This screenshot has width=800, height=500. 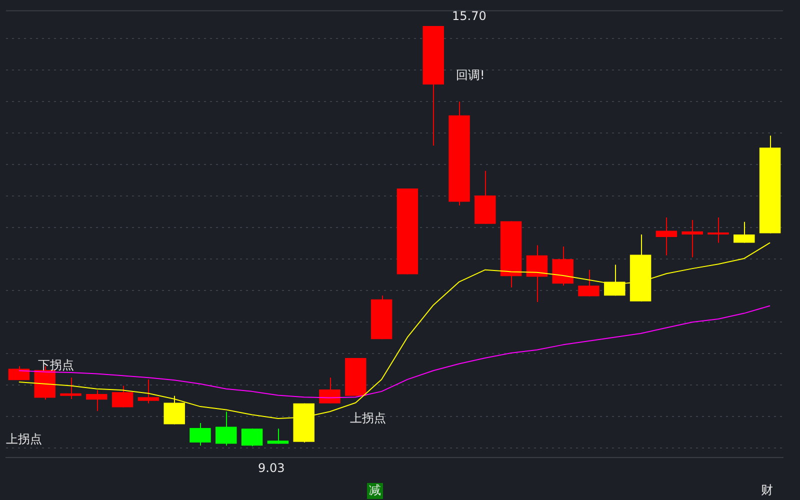 What do you see at coordinates (56, 365) in the screenshot?
I see `annotation: 下拐点` at bounding box center [56, 365].